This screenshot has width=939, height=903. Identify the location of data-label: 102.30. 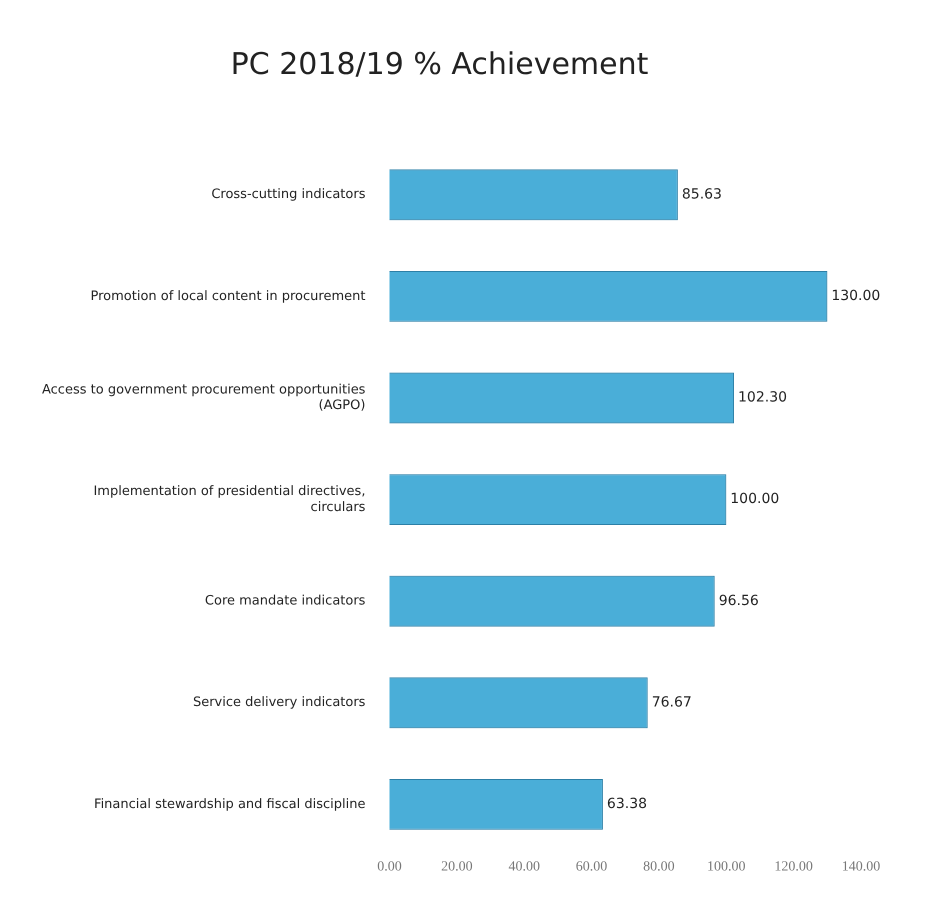
(763, 398).